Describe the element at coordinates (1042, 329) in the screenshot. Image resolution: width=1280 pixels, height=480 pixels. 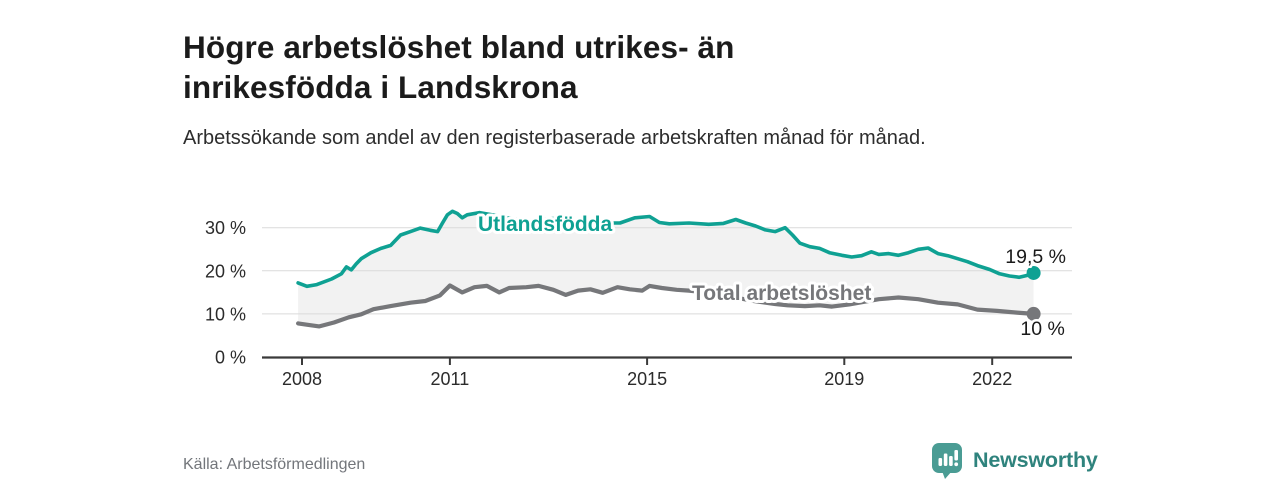
I see `series-end-value: 10 %` at that location.